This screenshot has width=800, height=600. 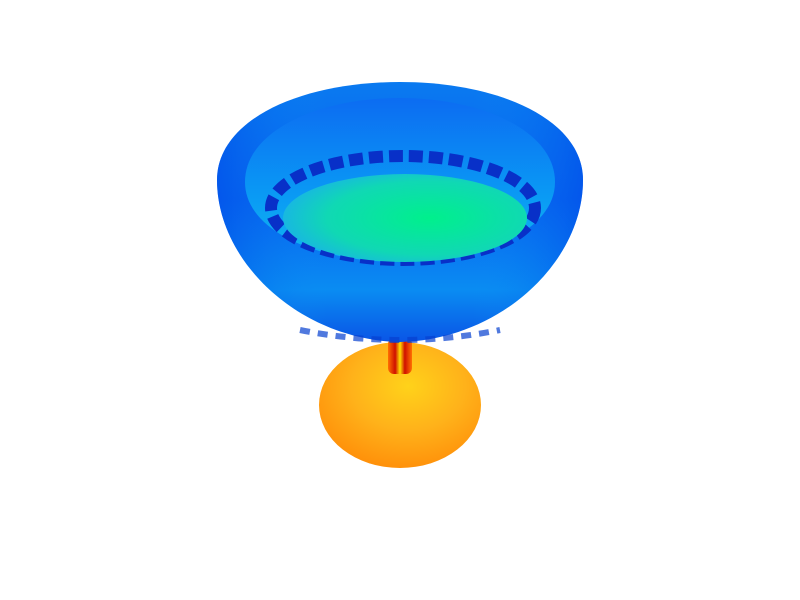 What do you see at coordinates (400, 405) in the screenshot?
I see `base-sphere` at bounding box center [400, 405].